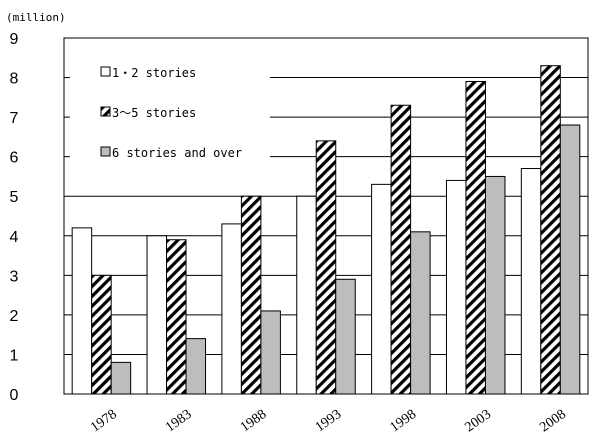  Describe the element at coordinates (14, 79) in the screenshot. I see `y-tick-label: 8` at that location.